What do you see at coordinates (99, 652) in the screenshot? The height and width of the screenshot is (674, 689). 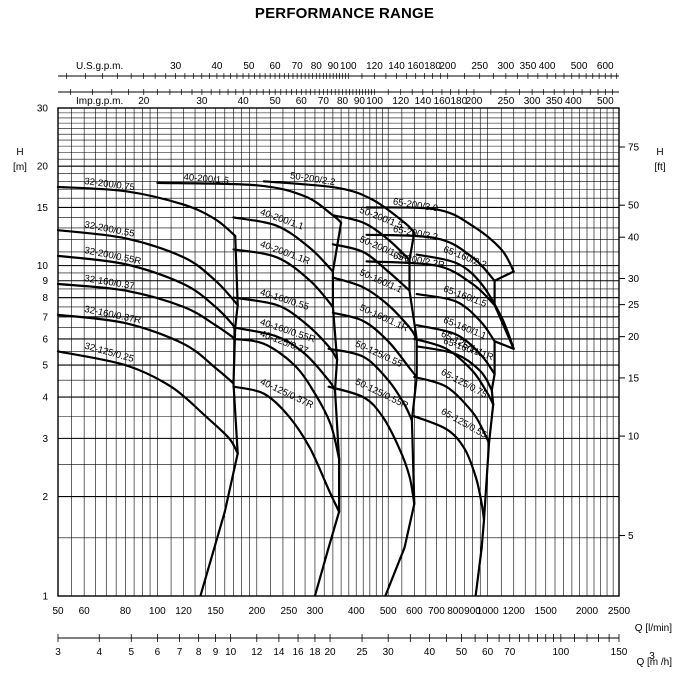 I see `m3h-tick-label: 4` at bounding box center [99, 652].